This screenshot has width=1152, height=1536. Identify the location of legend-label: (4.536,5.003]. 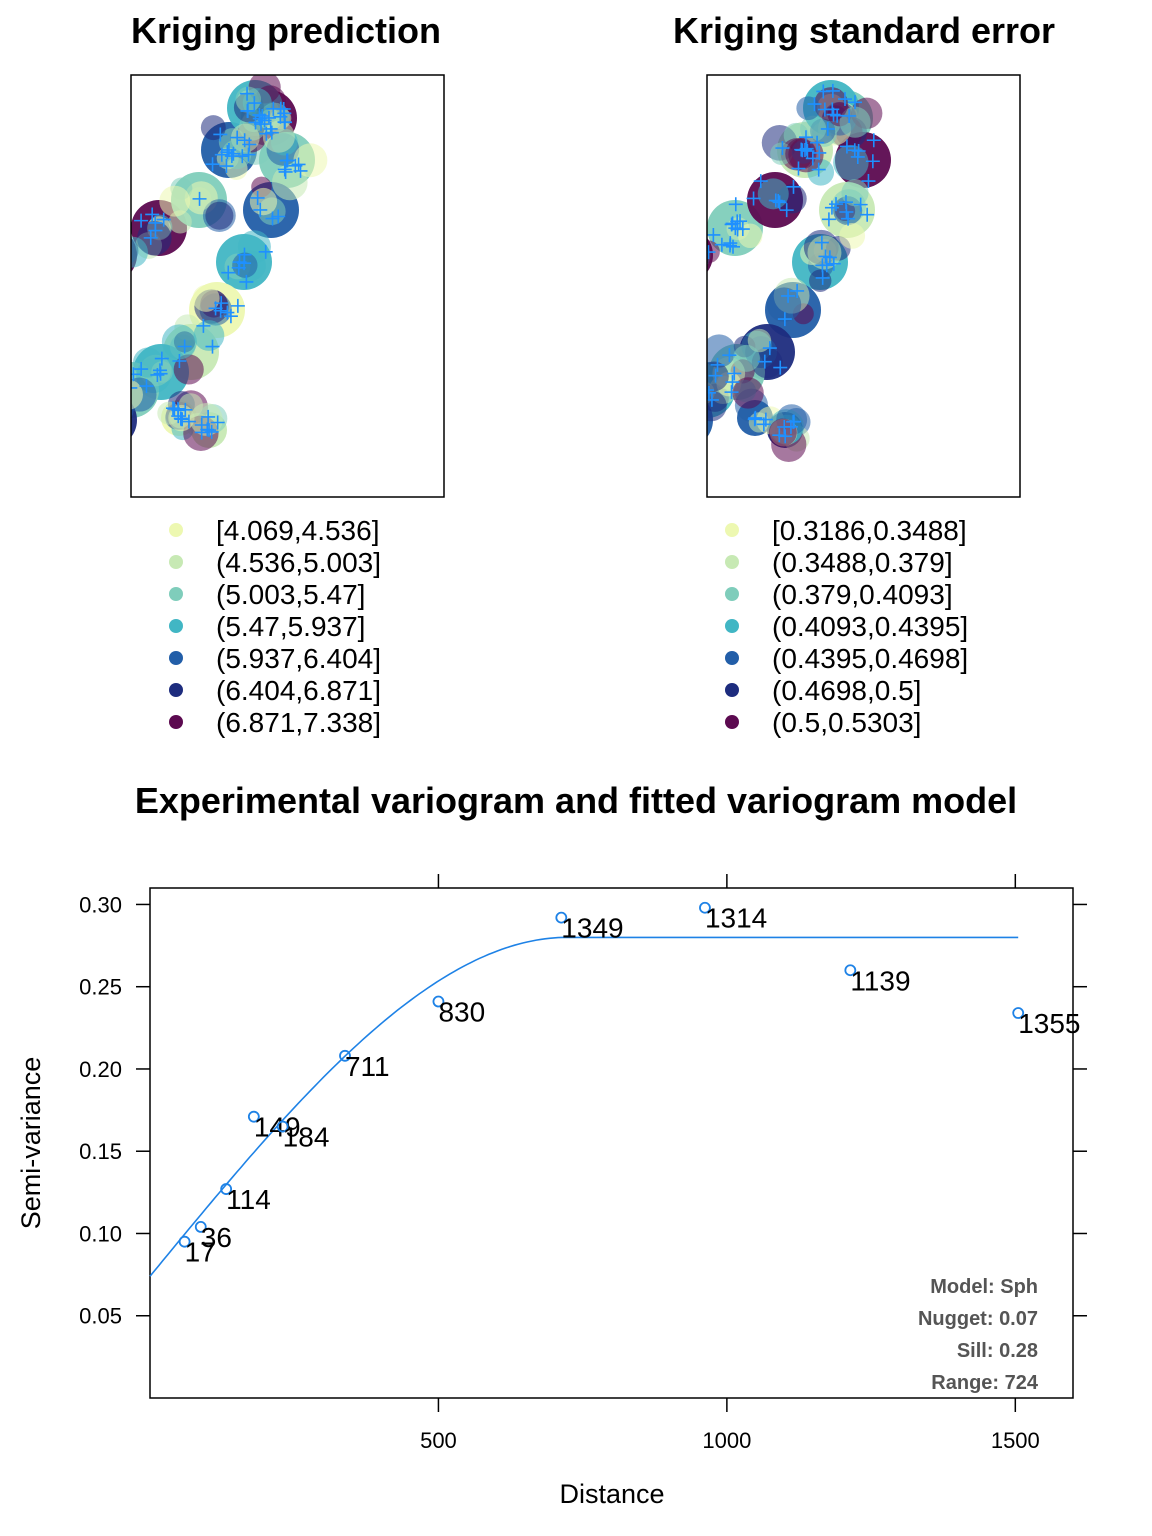
(298, 562).